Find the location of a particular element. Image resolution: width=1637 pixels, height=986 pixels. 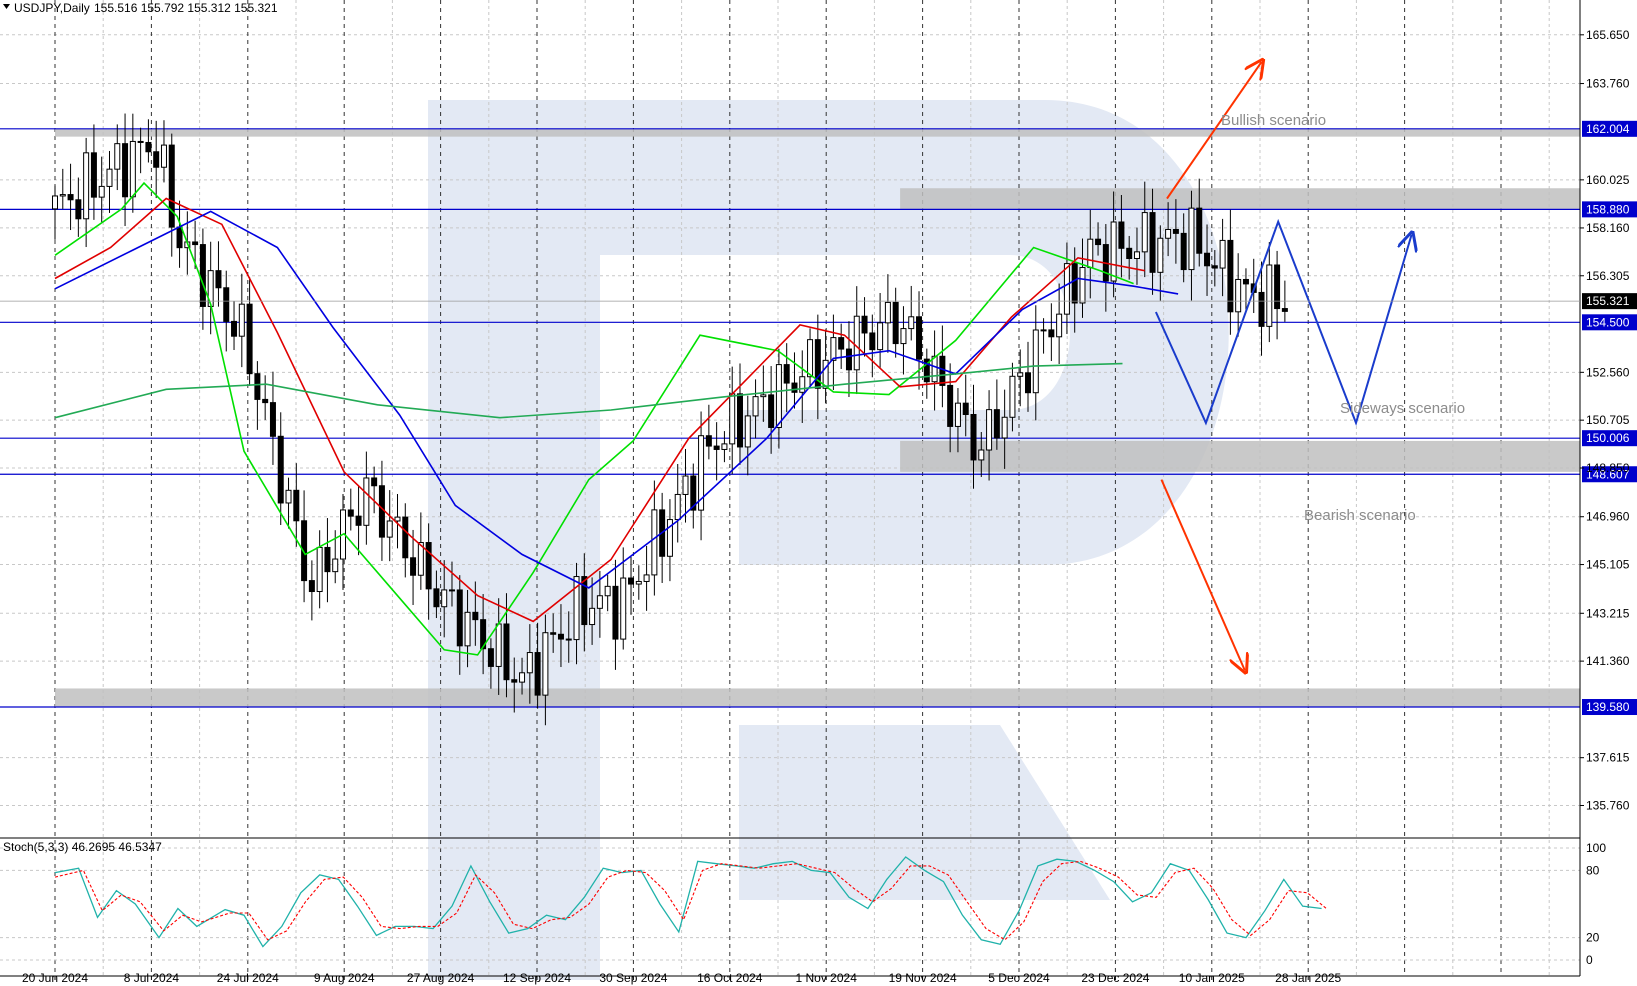

x-tick-label-12: 10 Jan 2025 is located at coordinates (1212, 978).